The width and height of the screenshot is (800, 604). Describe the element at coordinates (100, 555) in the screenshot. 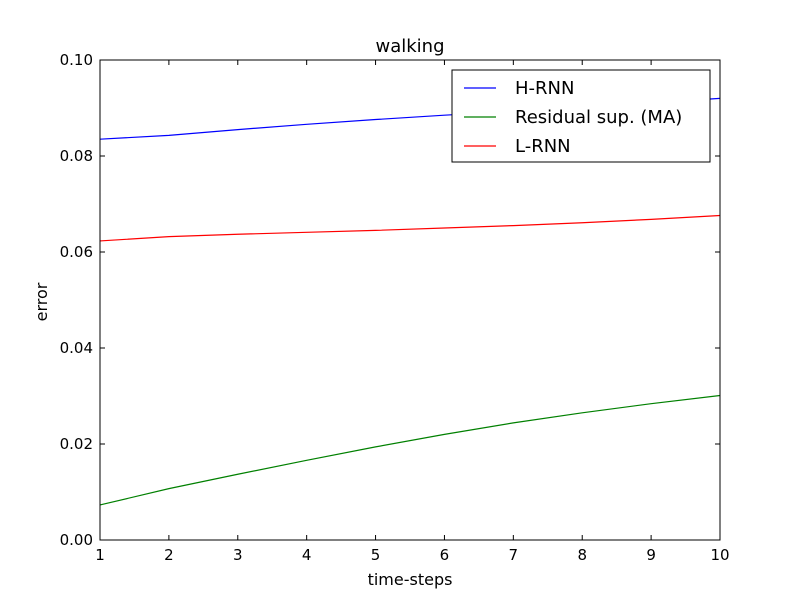

I see `x-tick-label: 1` at that location.